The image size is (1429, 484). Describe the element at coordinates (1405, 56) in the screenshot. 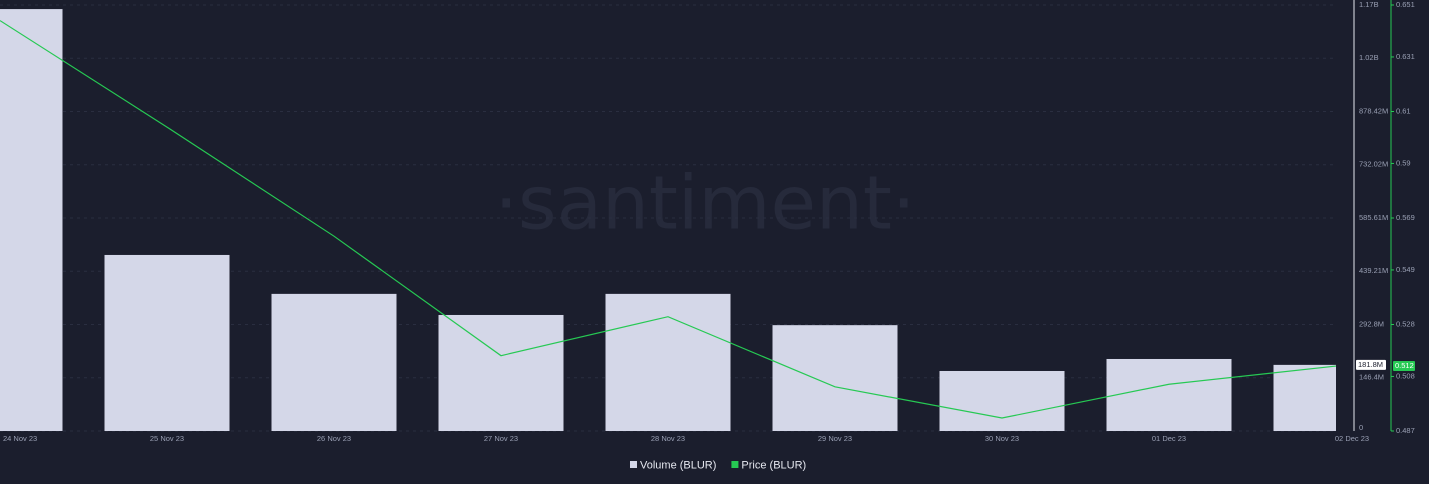

I see `y2-tick-label: 0.631` at that location.